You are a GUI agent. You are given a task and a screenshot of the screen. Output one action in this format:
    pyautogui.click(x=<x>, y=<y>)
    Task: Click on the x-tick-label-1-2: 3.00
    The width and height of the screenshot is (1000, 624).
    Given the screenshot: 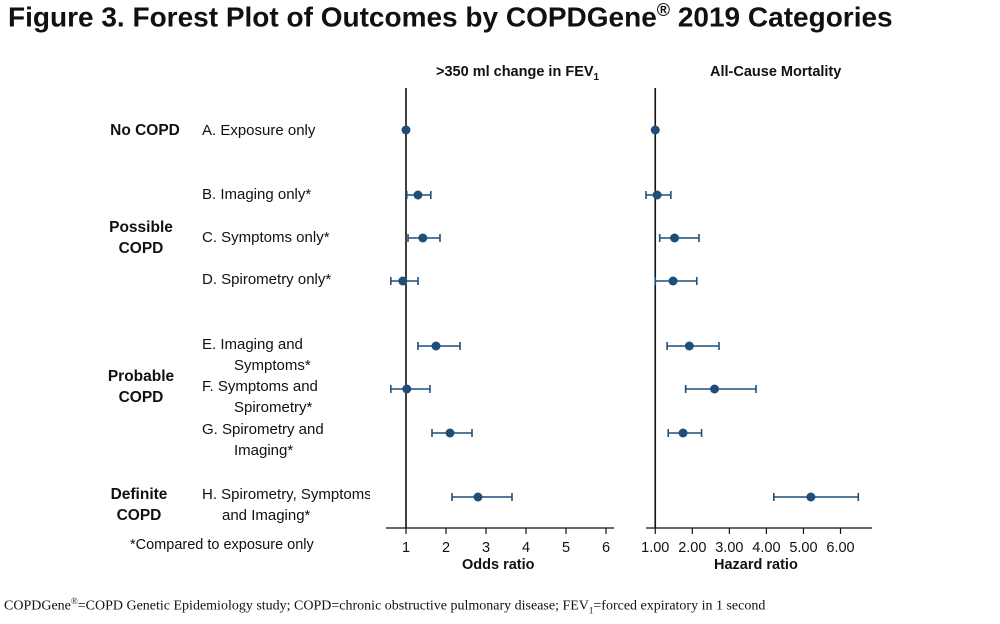 What is the action you would take?
    pyautogui.click(x=729, y=548)
    